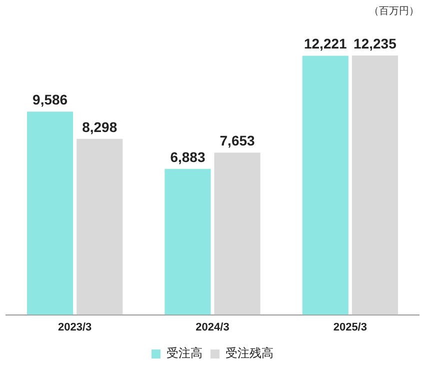  What do you see at coordinates (188, 156) in the screenshot?
I see `data-label: 6,883` at bounding box center [188, 156].